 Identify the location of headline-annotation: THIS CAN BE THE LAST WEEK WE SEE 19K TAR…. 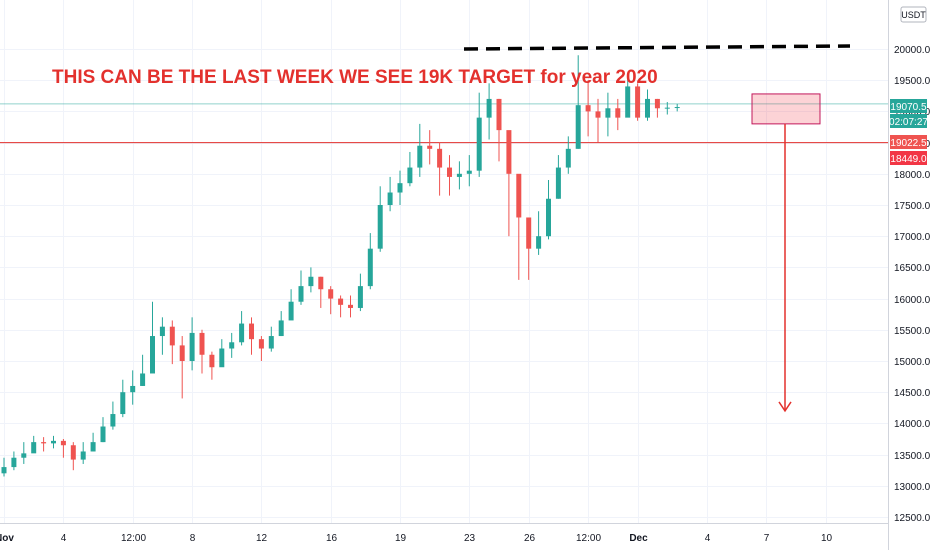
(355, 77).